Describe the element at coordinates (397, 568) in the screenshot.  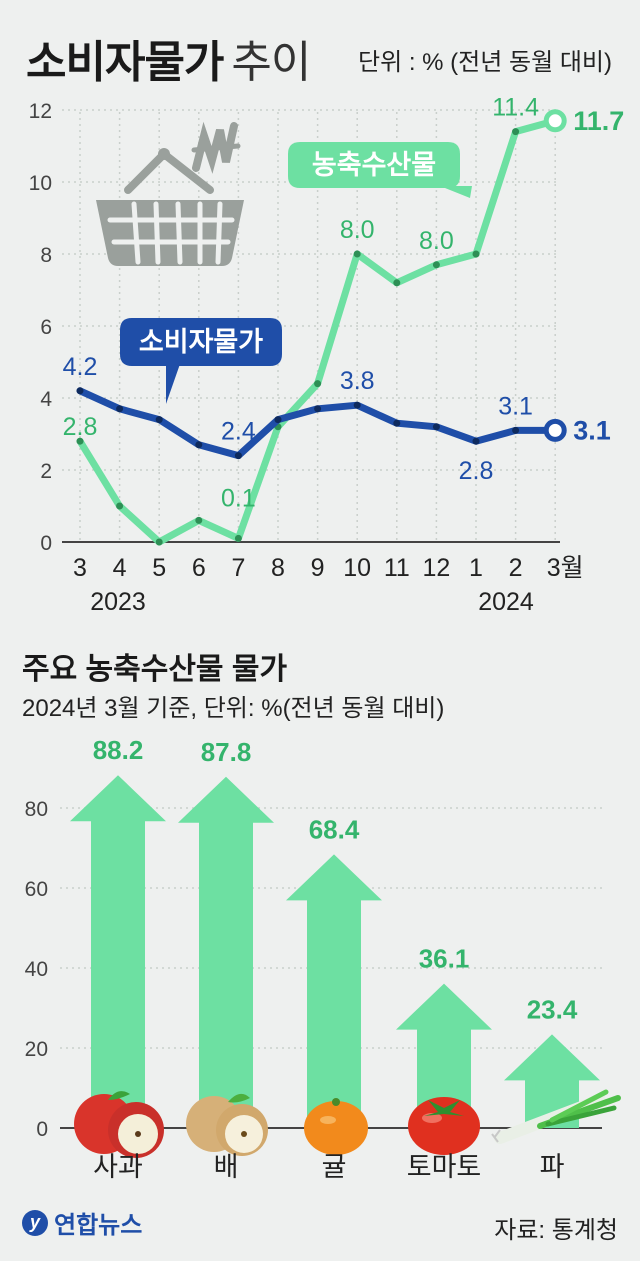
I see `x-tick-label: 11` at that location.